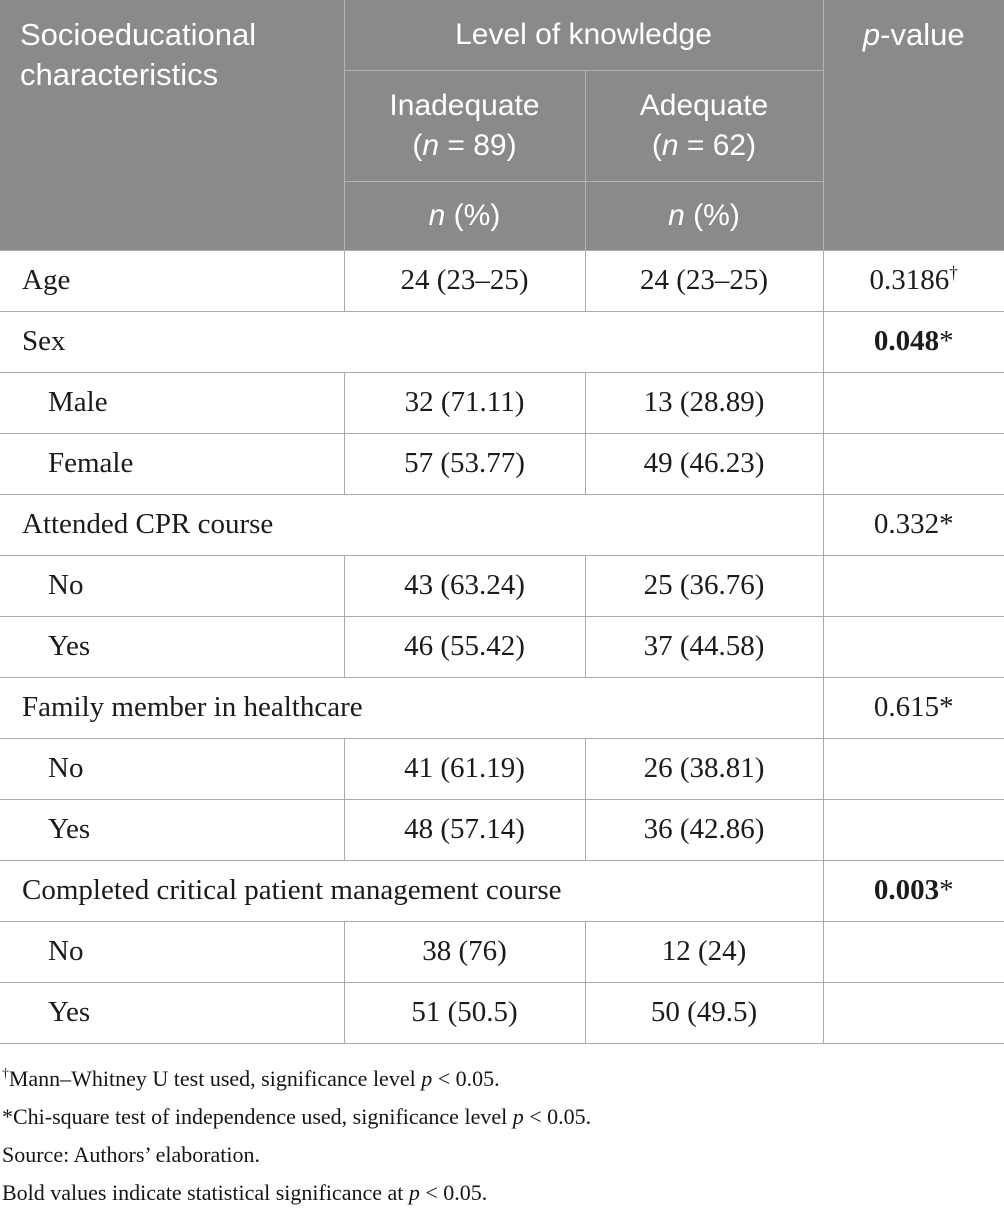 This screenshot has width=1004, height=1216. Describe the element at coordinates (172, 402) in the screenshot. I see `row-label: Male` at that location.